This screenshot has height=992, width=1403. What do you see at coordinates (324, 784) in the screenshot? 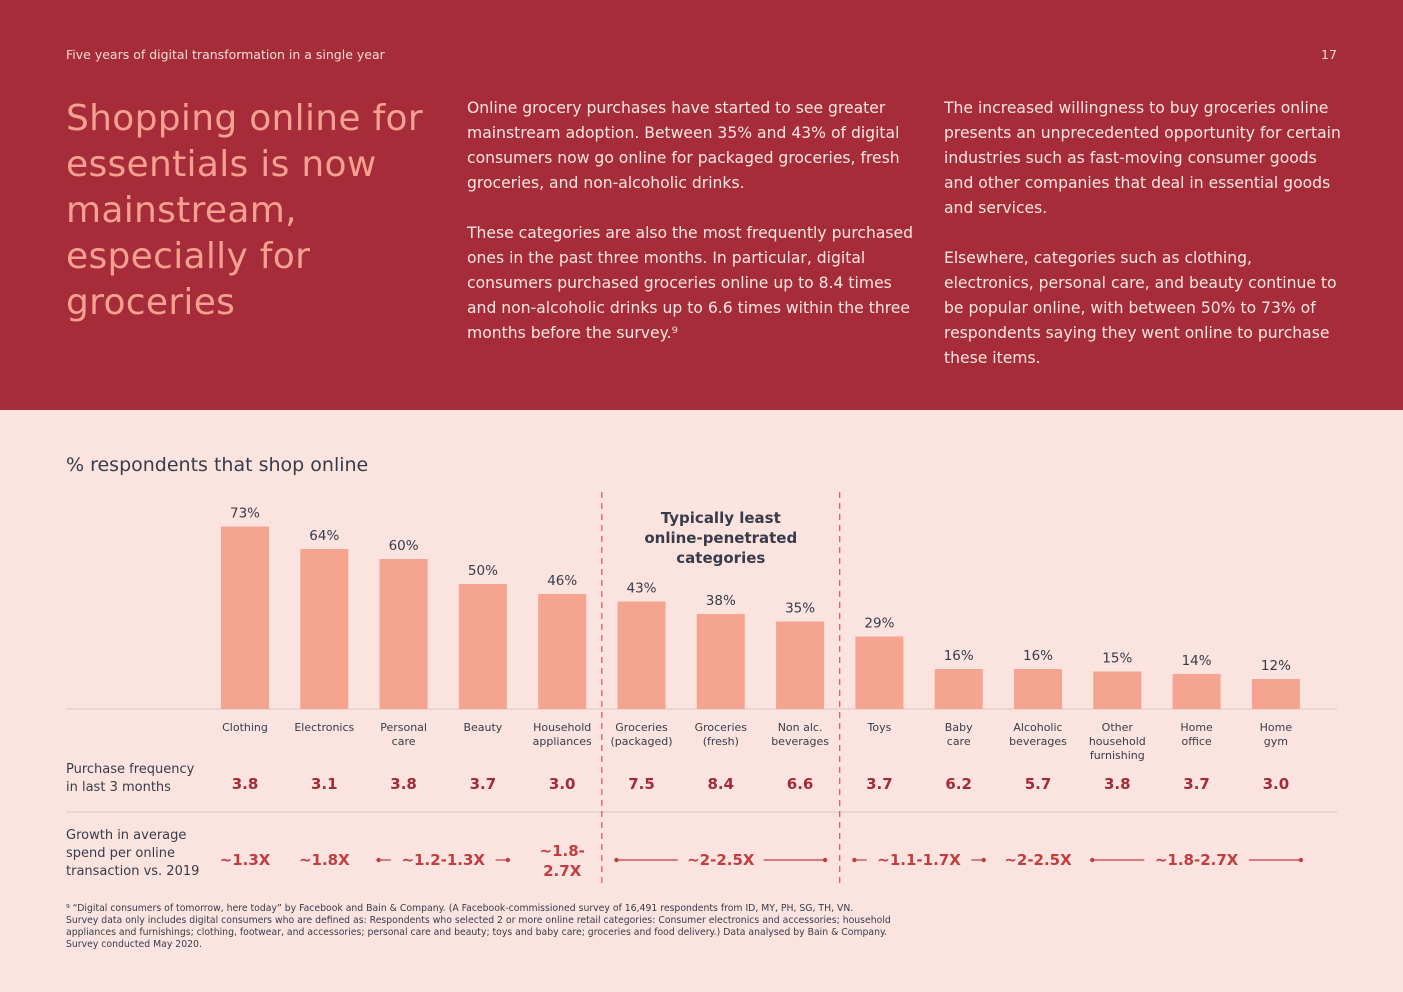
I see `purchase-frequency-value: 3.1` at bounding box center [324, 784].